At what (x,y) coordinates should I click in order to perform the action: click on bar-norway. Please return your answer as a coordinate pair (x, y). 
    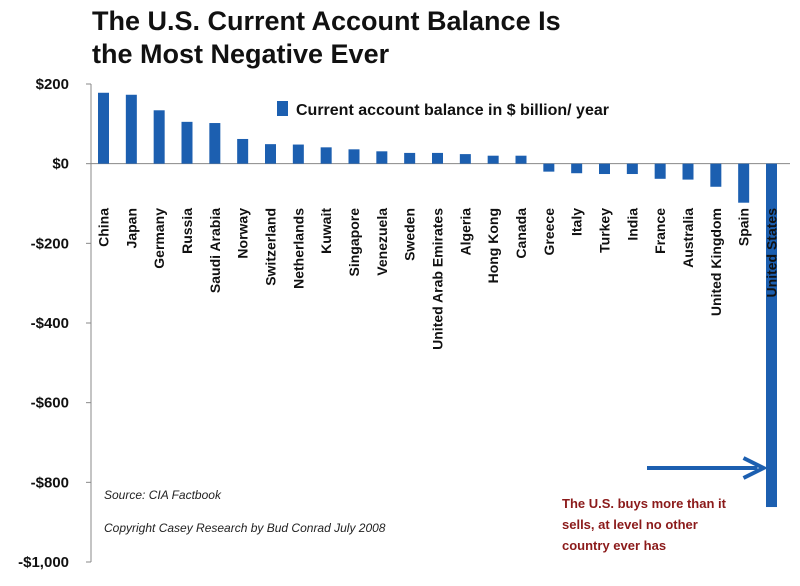
    Looking at the image, I should click on (243, 151).